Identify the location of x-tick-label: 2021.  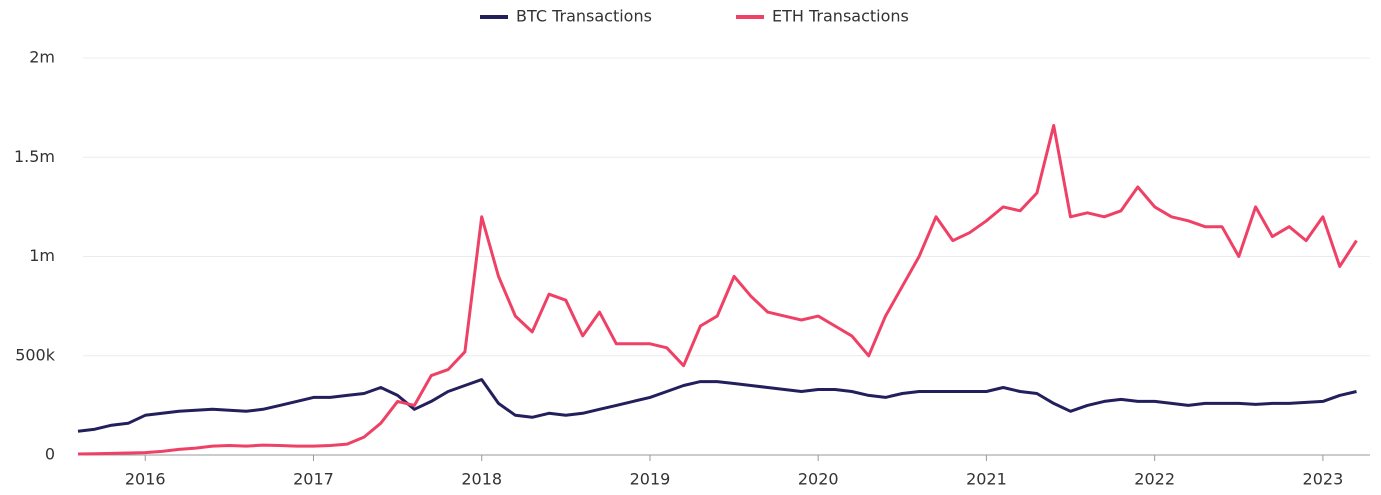
(986, 479).